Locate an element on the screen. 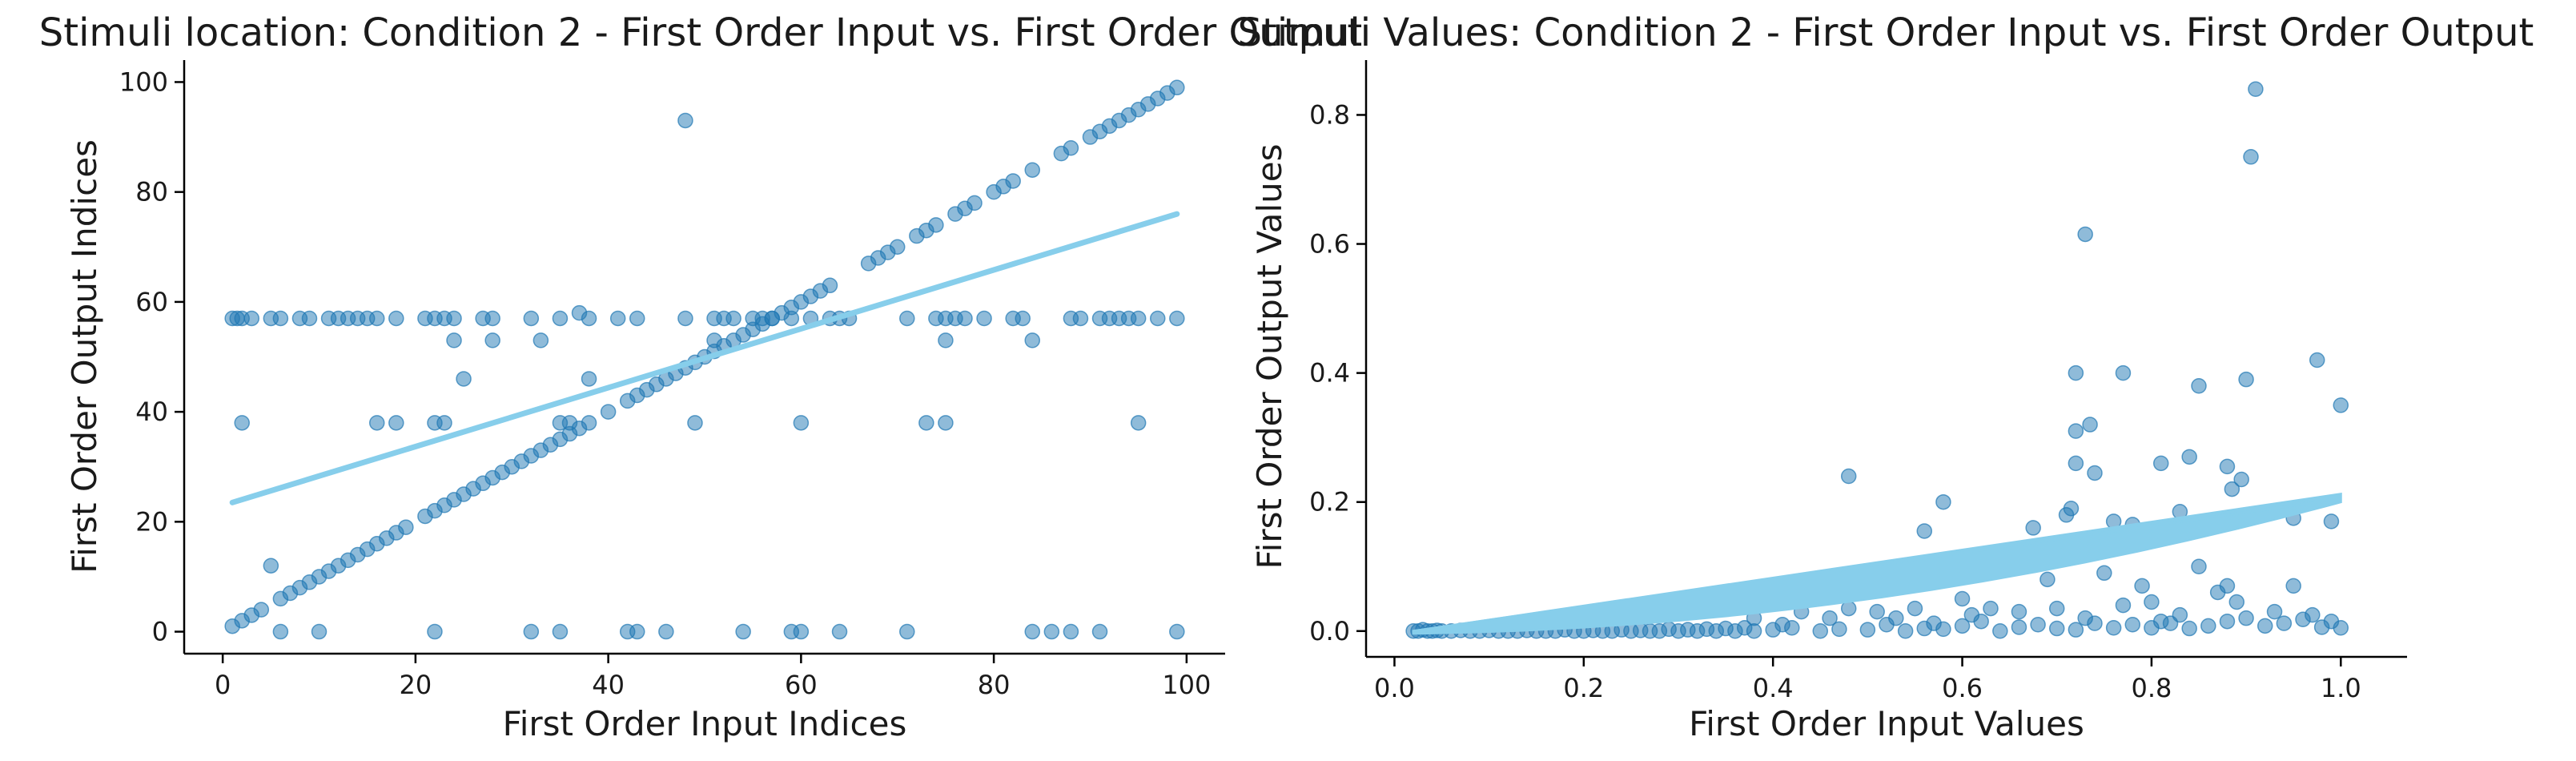 This screenshot has height=761, width=2576. y-tick-label: 0.6 is located at coordinates (1329, 244).